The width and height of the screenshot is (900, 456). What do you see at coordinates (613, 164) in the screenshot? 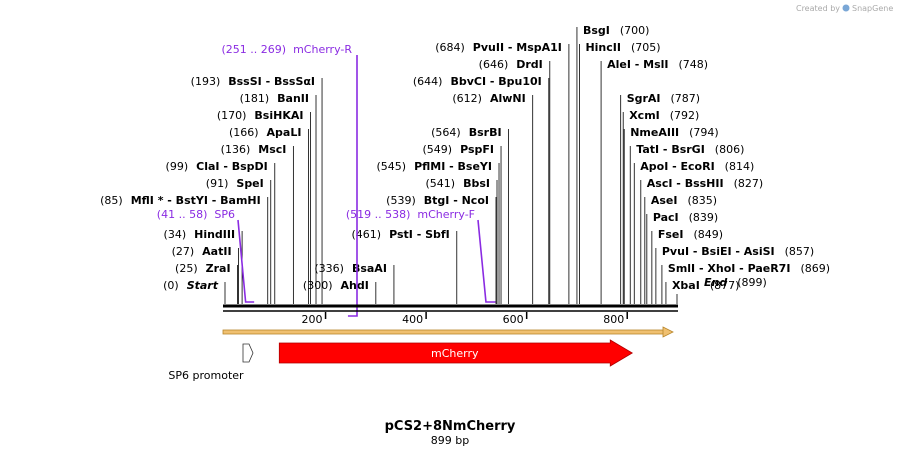
I see `site-bsgi: BsgI (700)` at bounding box center [613, 164].